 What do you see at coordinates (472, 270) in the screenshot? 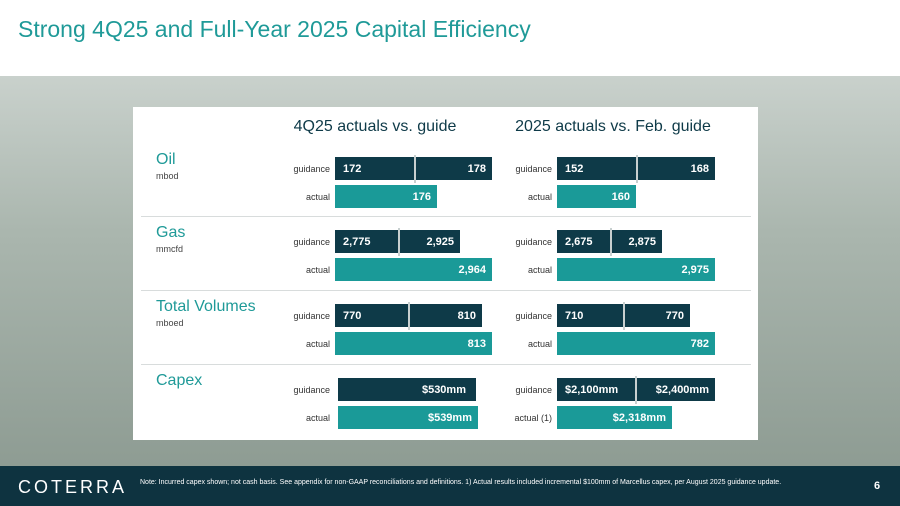
I see `actual-value: 2,964` at bounding box center [472, 270].